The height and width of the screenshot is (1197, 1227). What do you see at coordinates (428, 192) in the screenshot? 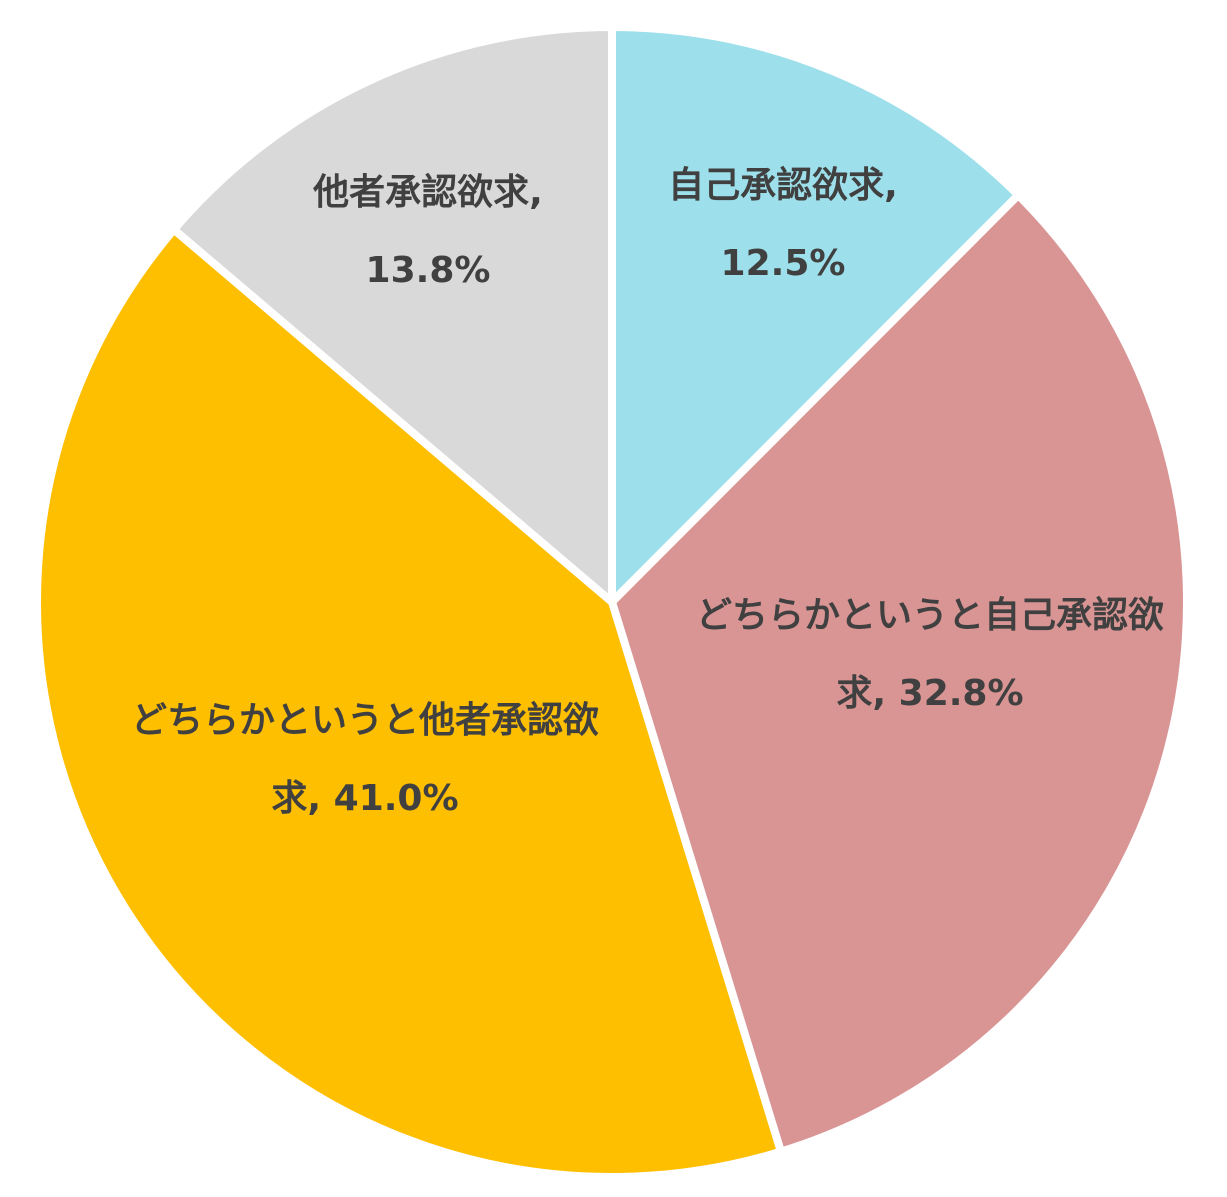
I see `category-label: 他者承認欲求,` at bounding box center [428, 192].